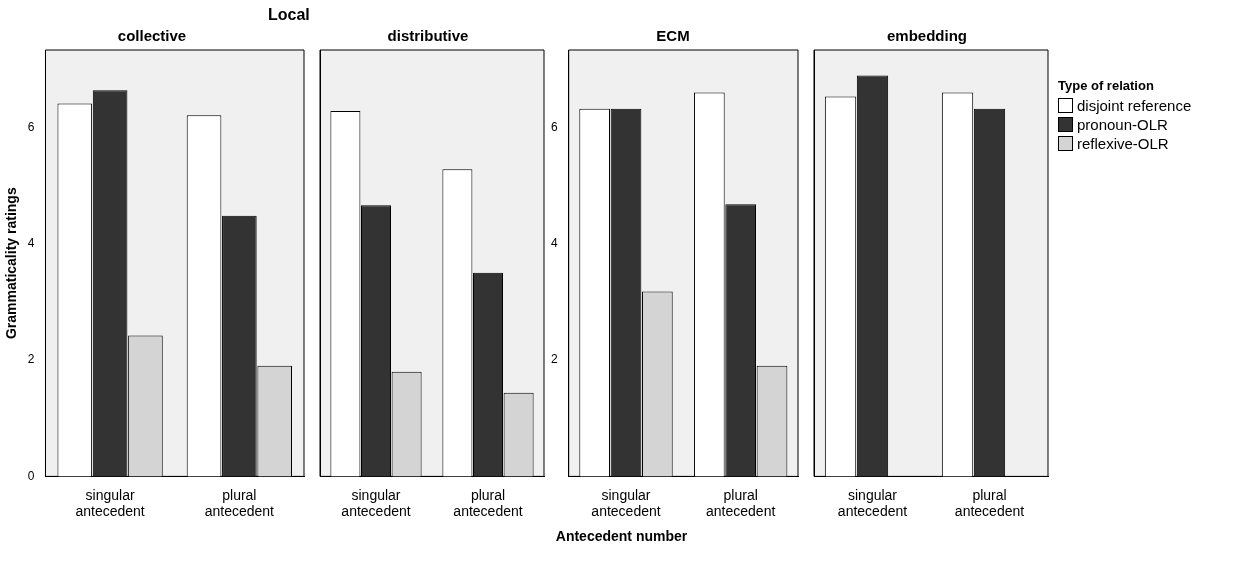 The image size is (1243, 561). Describe the element at coordinates (1123, 143) in the screenshot. I see `legend-label: reflexive-OLR` at that location.